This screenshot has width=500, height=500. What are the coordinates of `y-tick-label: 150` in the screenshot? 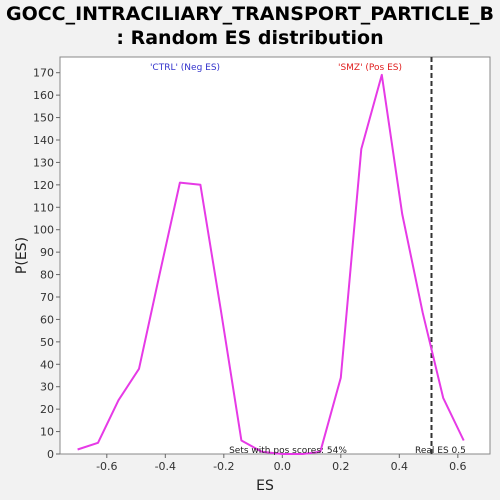 It's located at (43, 118).